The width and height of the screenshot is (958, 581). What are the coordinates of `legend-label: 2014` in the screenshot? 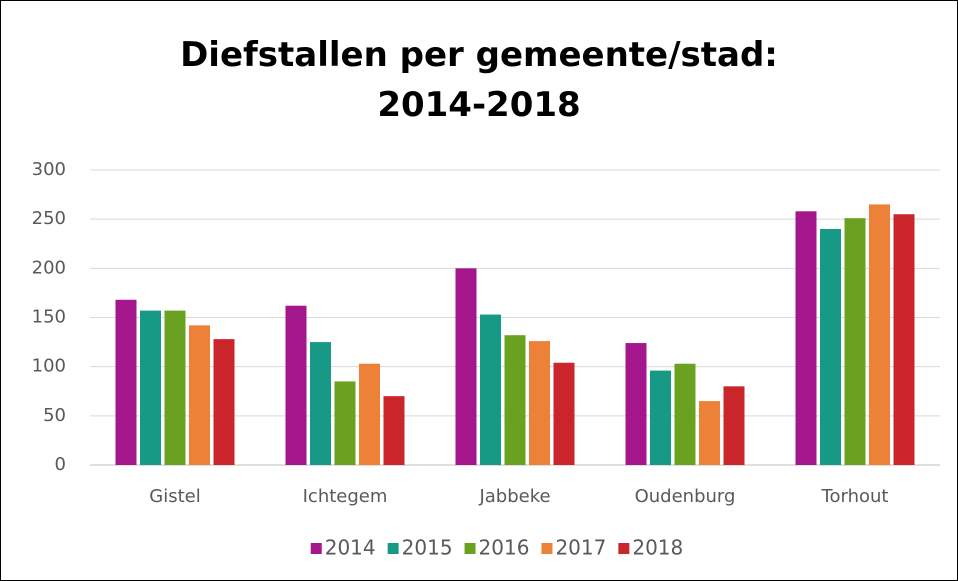 It's located at (350, 548).